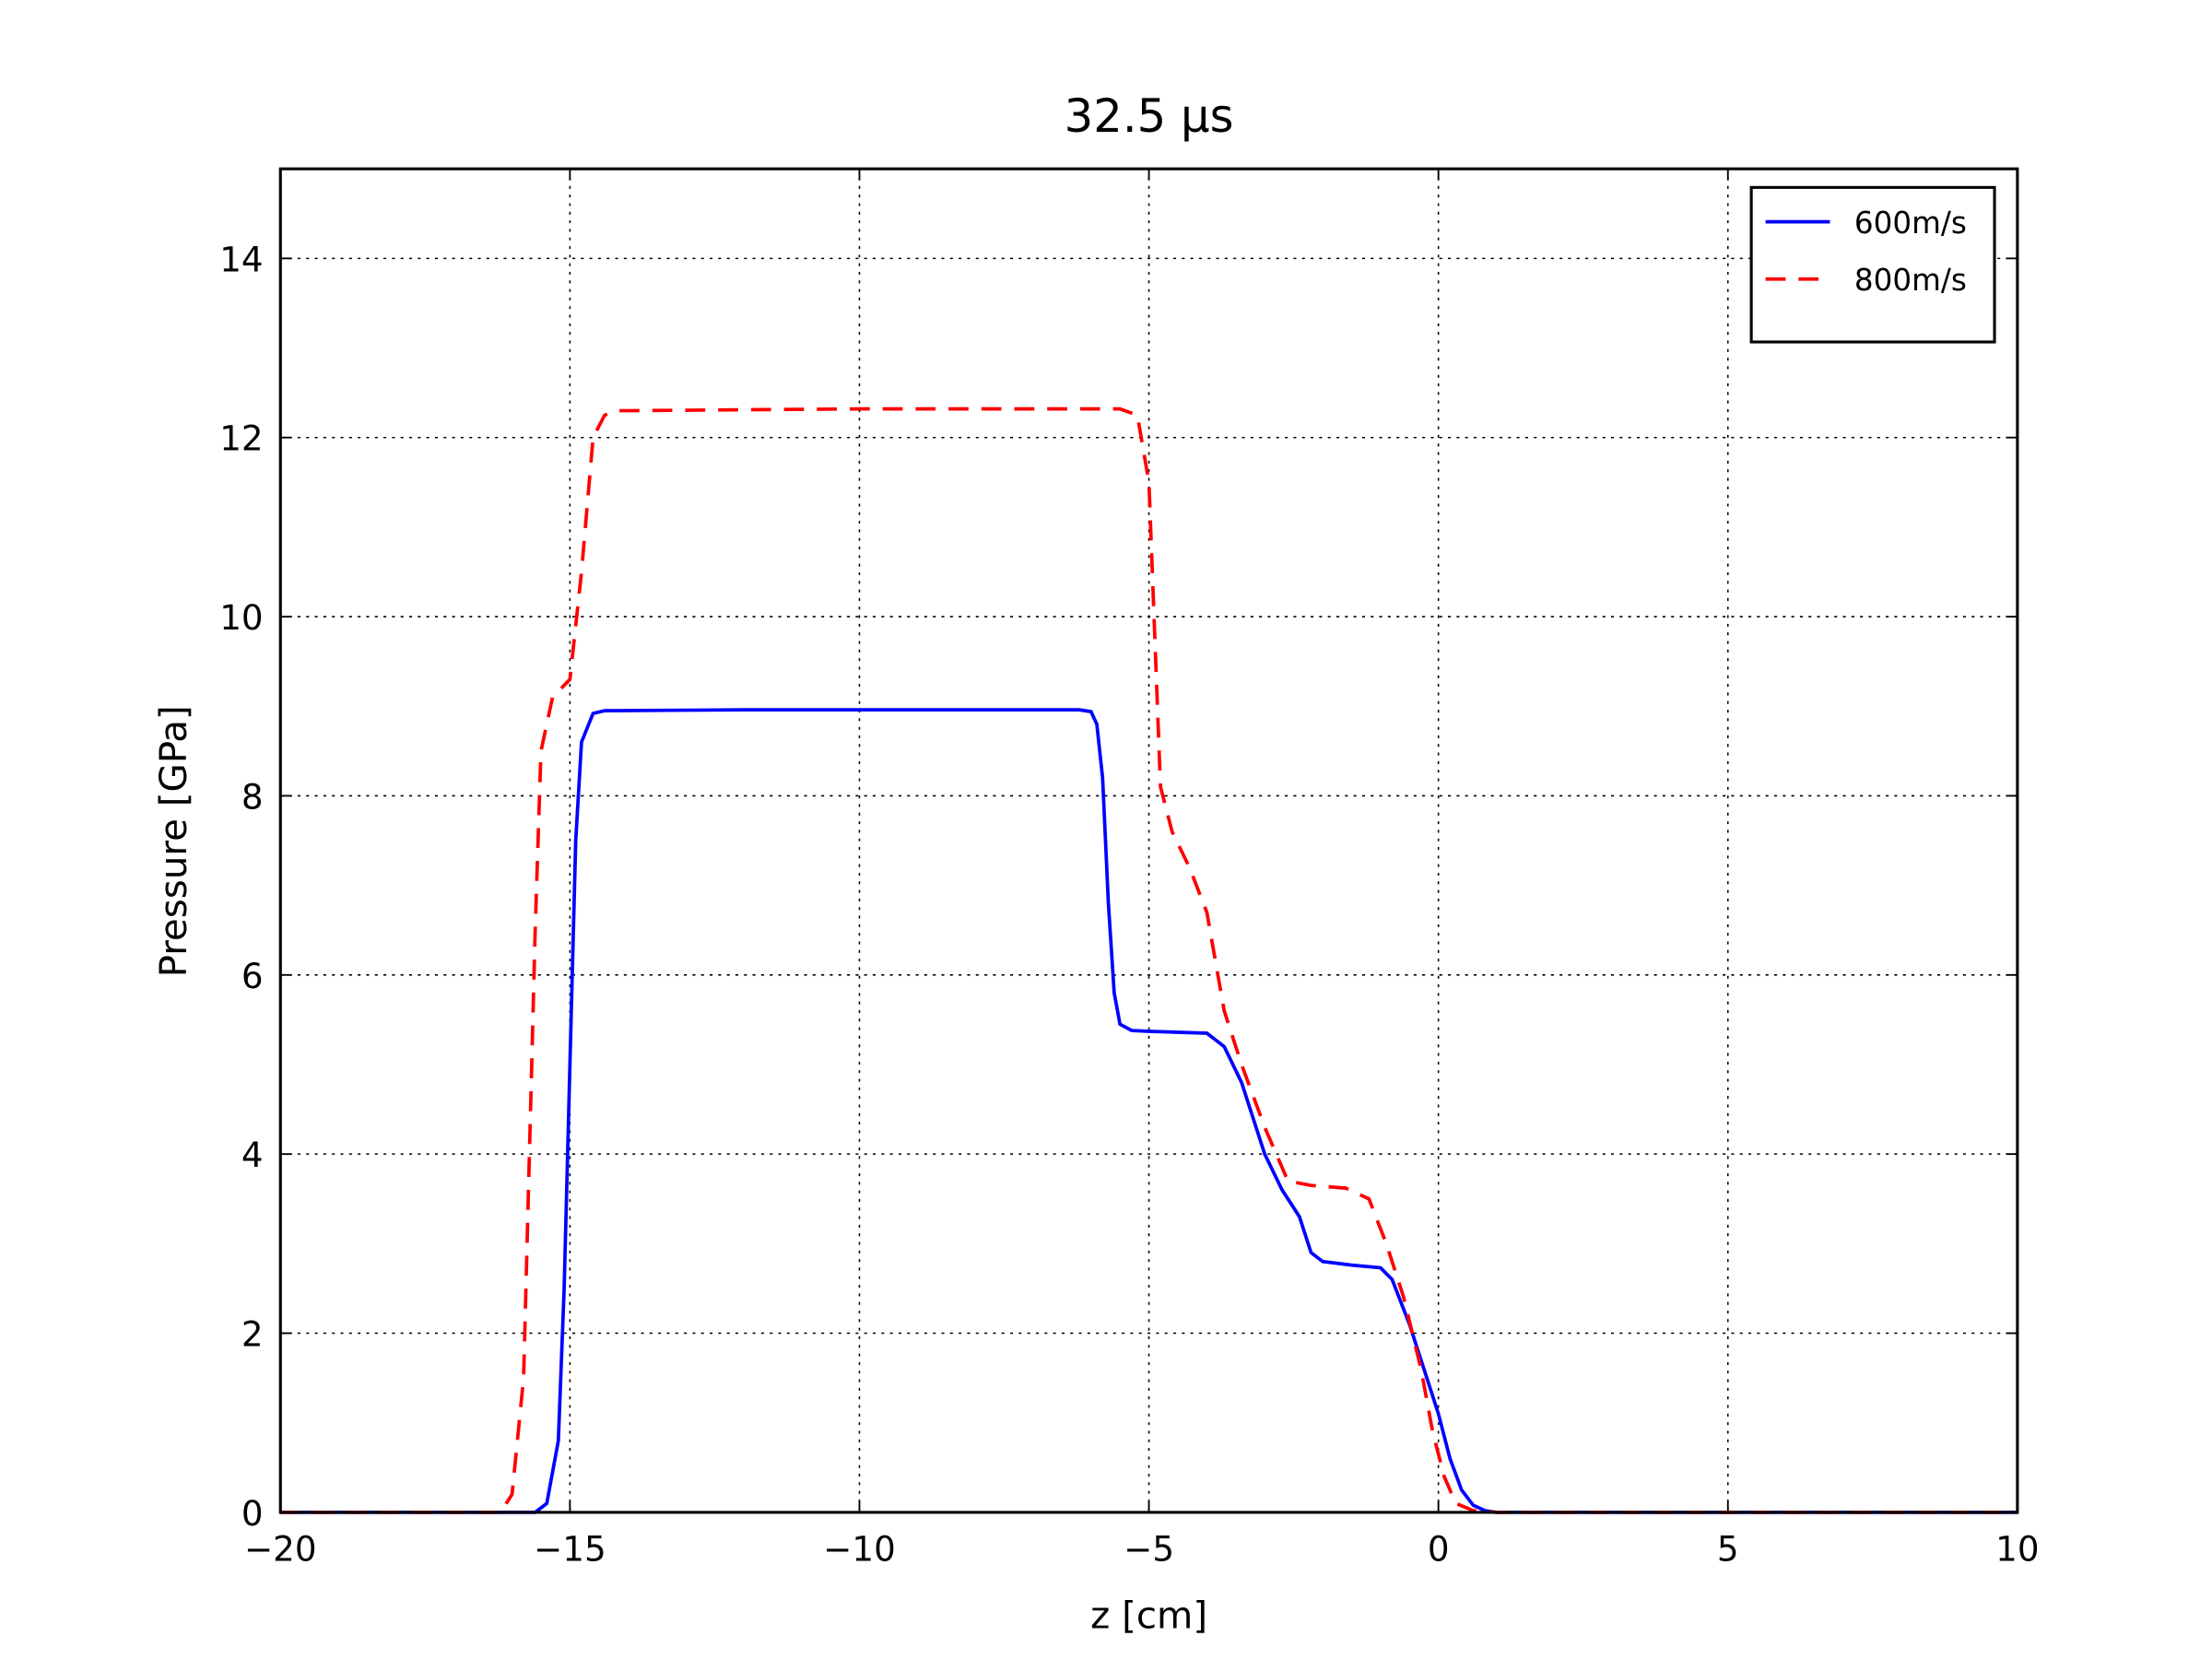  Describe the element at coordinates (252, 1513) in the screenshot. I see `y-tick-label: 0` at that location.